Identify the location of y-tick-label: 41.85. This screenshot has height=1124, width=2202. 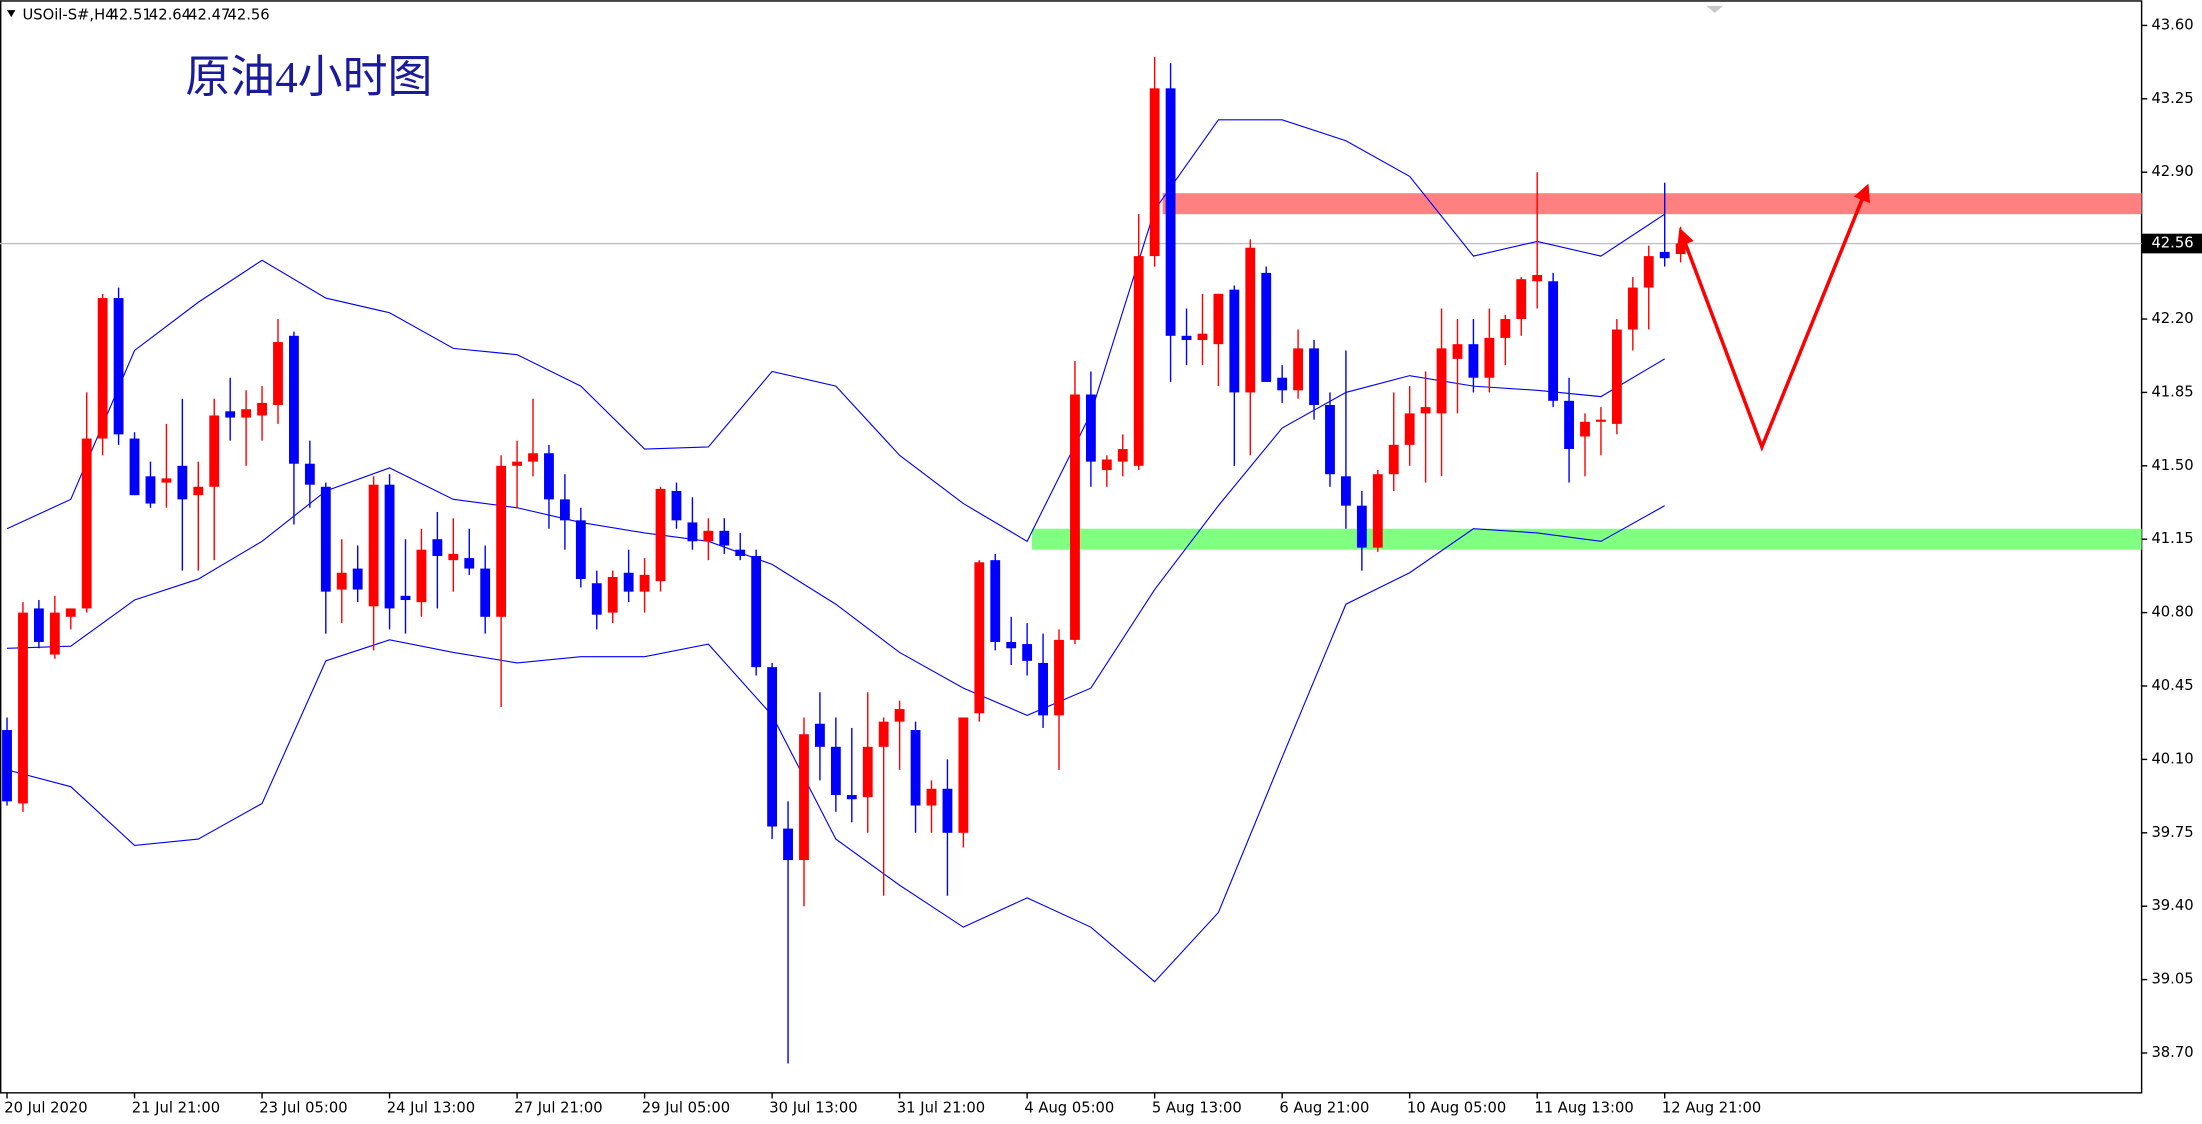
(2172, 391).